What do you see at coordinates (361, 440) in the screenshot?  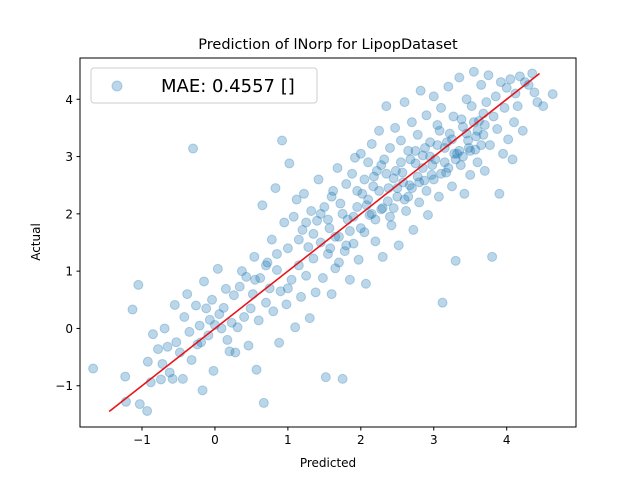 I see `x-tick-label: 2` at bounding box center [361, 440].